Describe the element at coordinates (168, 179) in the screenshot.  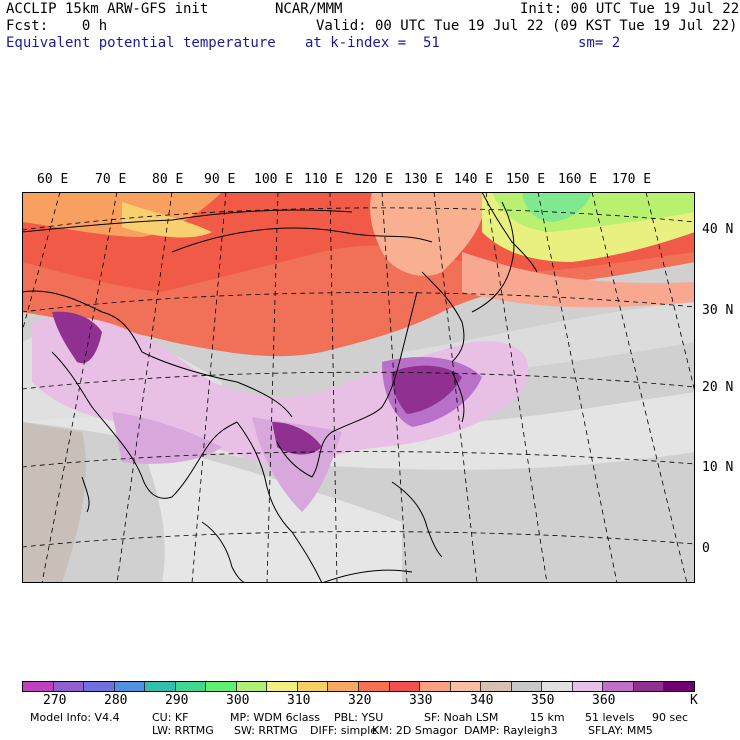
I see `lon-label: 80 E` at that location.